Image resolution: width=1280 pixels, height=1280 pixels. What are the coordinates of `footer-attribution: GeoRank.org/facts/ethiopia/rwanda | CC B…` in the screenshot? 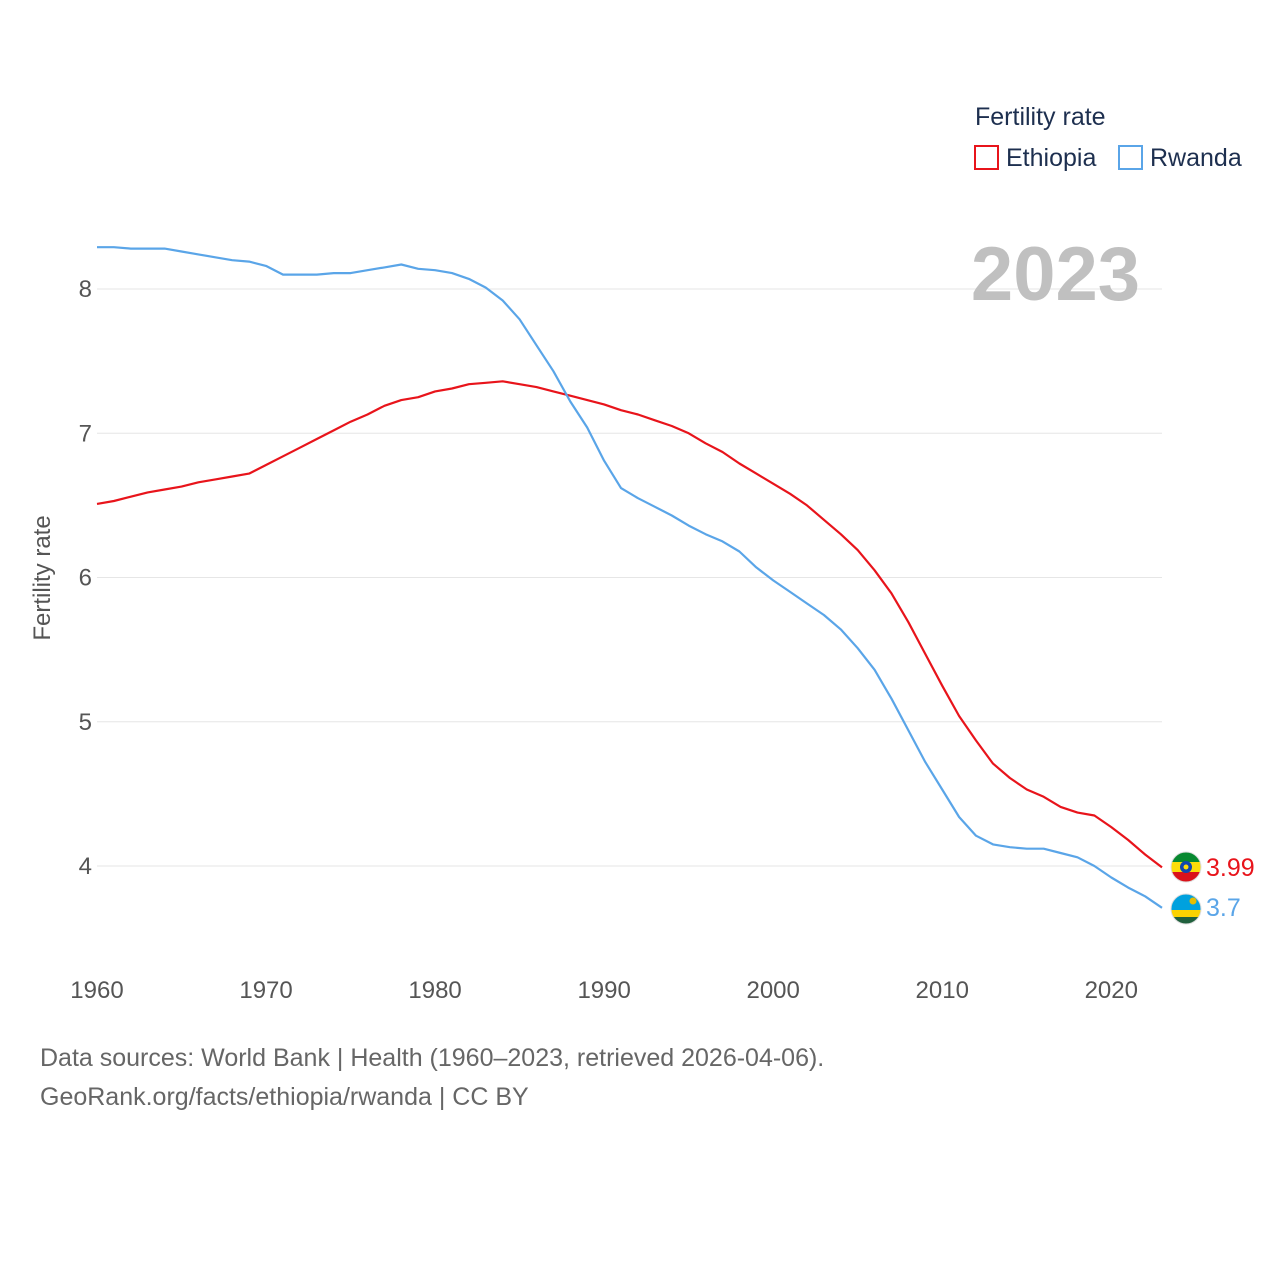 It's located at (284, 1097).